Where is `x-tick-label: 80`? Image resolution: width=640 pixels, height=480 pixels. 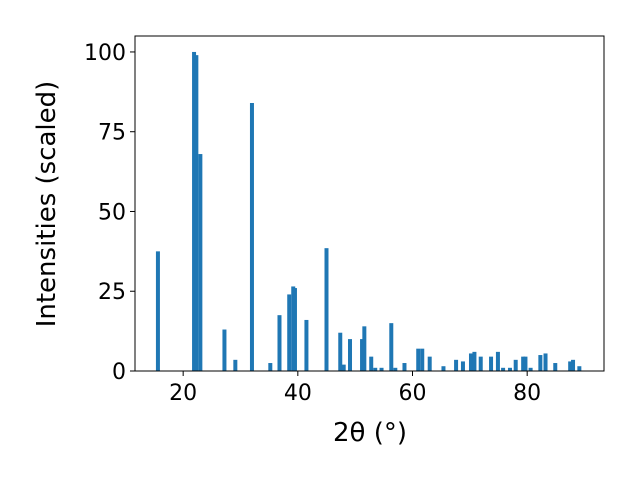 x-tick-label: 80 is located at coordinates (527, 393).